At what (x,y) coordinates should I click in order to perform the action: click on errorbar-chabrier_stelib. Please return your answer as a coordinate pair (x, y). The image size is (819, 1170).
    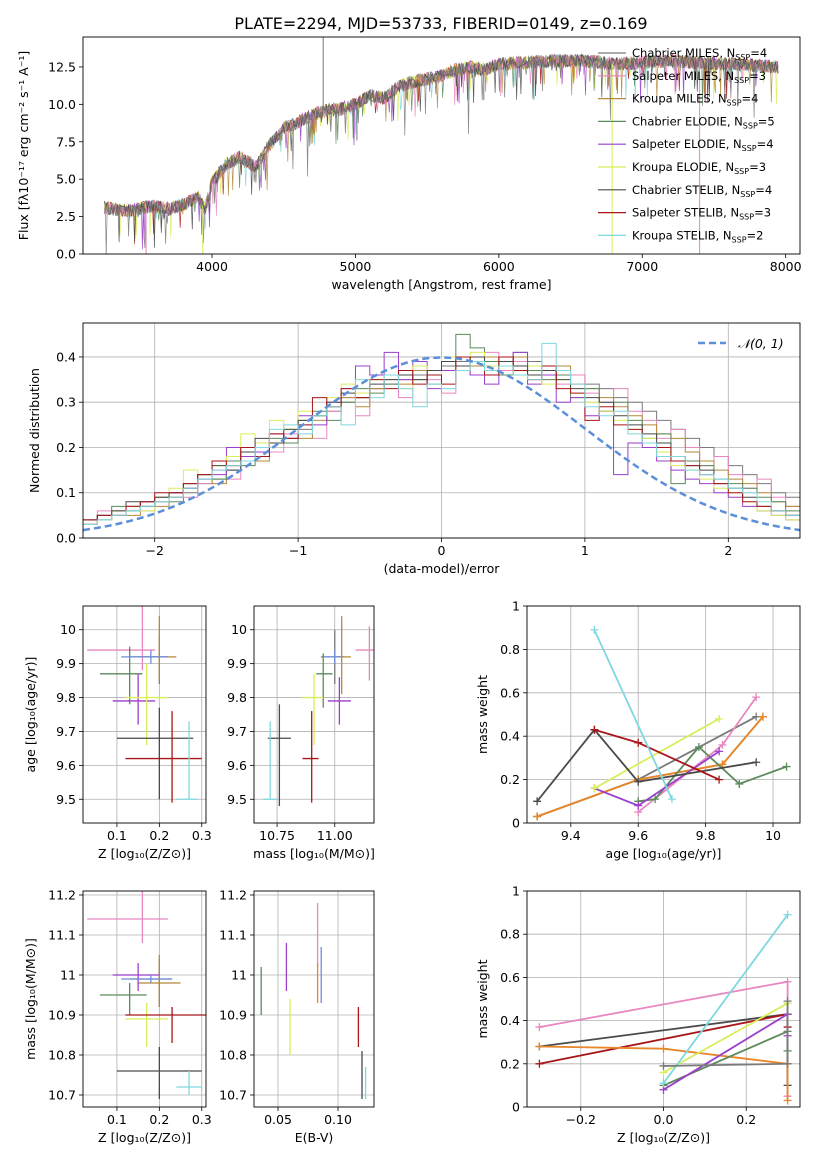
    Looking at the image, I should click on (279, 755).